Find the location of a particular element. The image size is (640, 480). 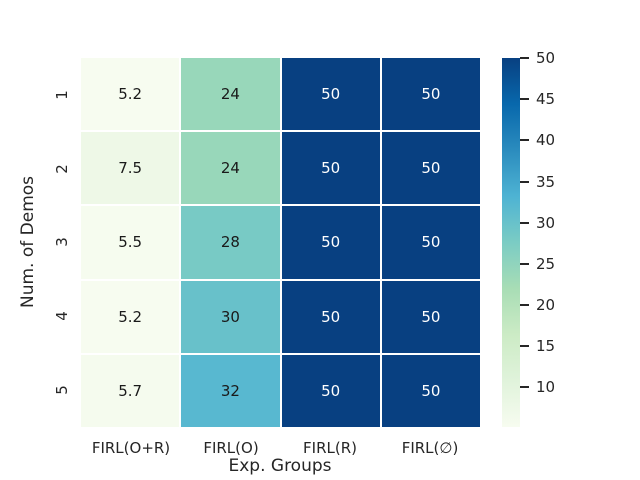

colorbar-tick-label: 45 is located at coordinates (546, 99).